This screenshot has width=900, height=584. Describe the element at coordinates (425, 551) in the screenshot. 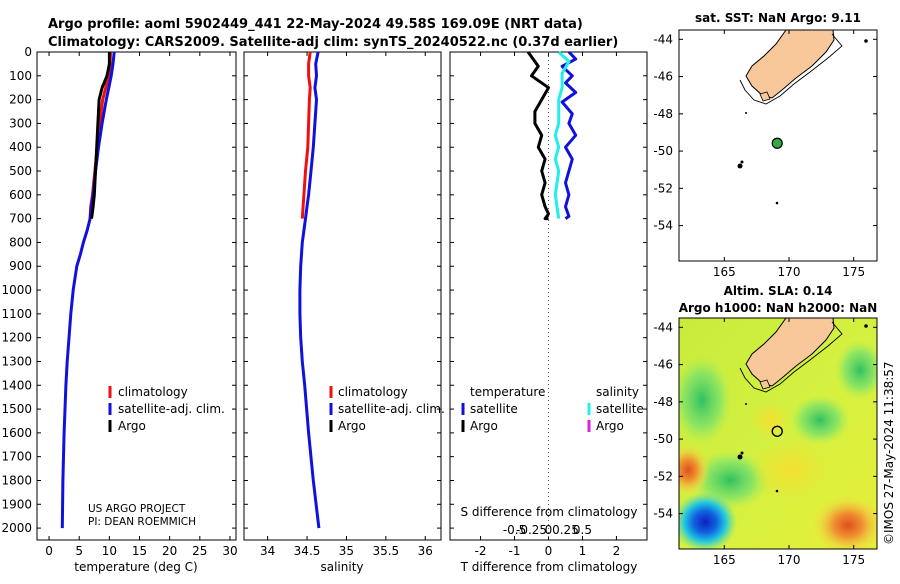

I see `x-tick-label: 36` at that location.